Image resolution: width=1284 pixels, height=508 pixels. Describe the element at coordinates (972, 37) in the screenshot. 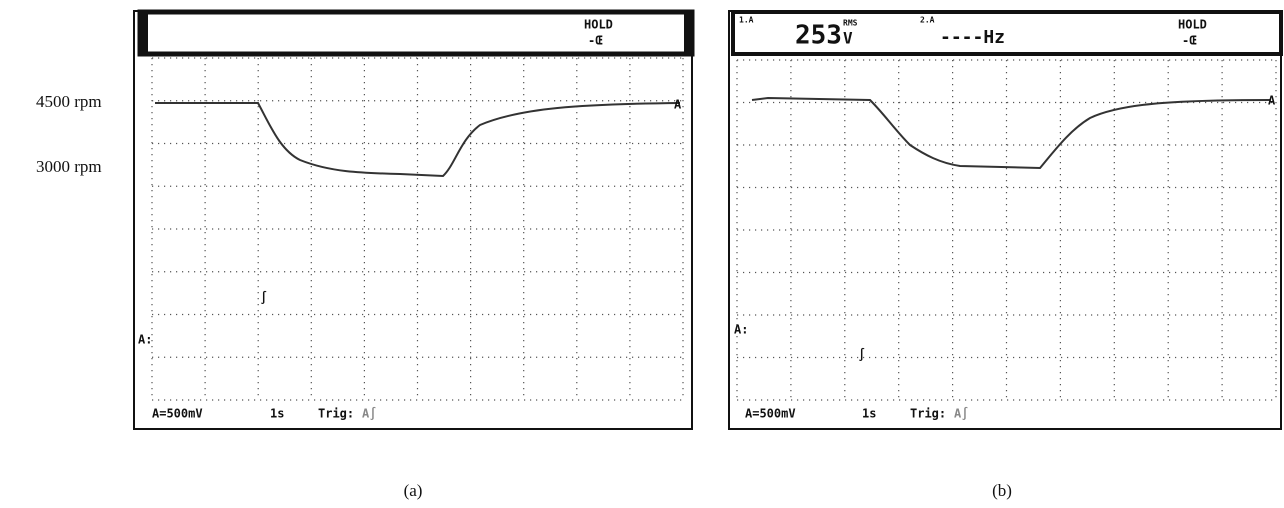

I see `ch2-reading: ----Hz` at that location.